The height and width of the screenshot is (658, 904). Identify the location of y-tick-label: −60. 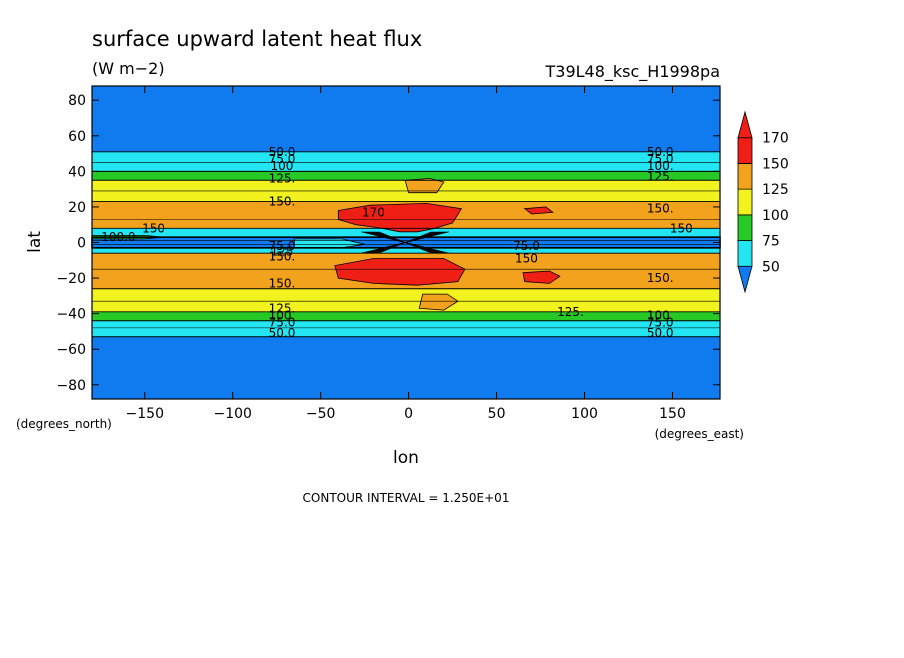
(71, 350).